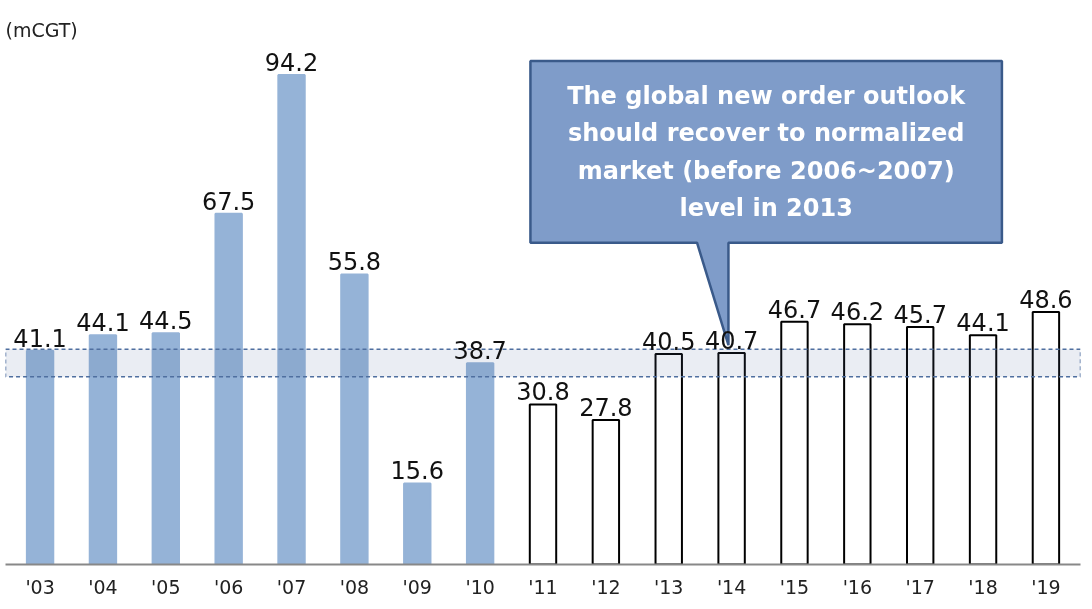 Image resolution: width=1092 pixels, height=609 pixels. What do you see at coordinates (40, 338) in the screenshot?
I see `data-label: 41.1` at bounding box center [40, 338].